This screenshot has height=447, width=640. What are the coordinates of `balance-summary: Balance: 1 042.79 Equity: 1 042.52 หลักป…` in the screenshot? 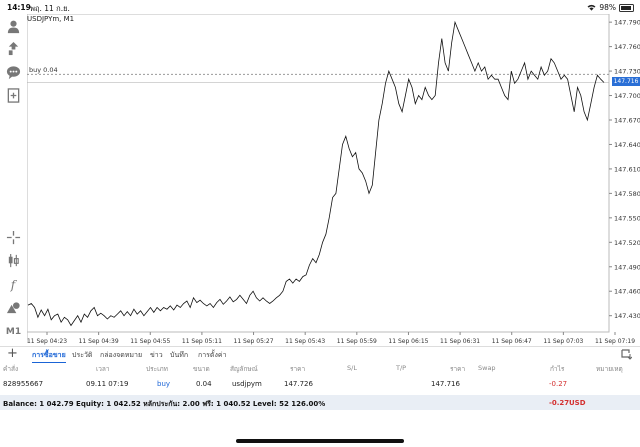 It's located at (164, 404).